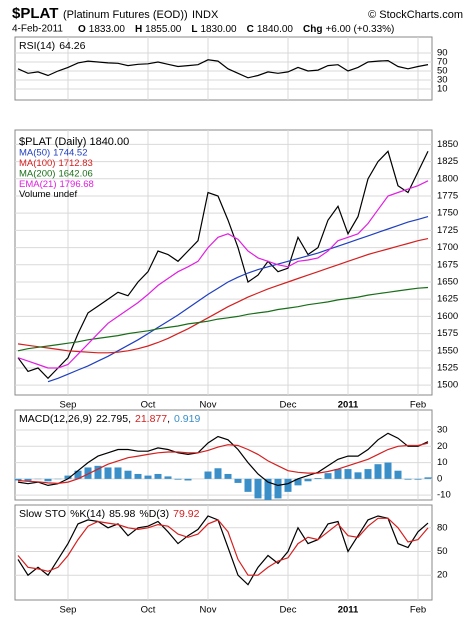 The image size is (475, 623). What do you see at coordinates (186, 514) in the screenshot?
I see `legend-value: 79.92` at bounding box center [186, 514].